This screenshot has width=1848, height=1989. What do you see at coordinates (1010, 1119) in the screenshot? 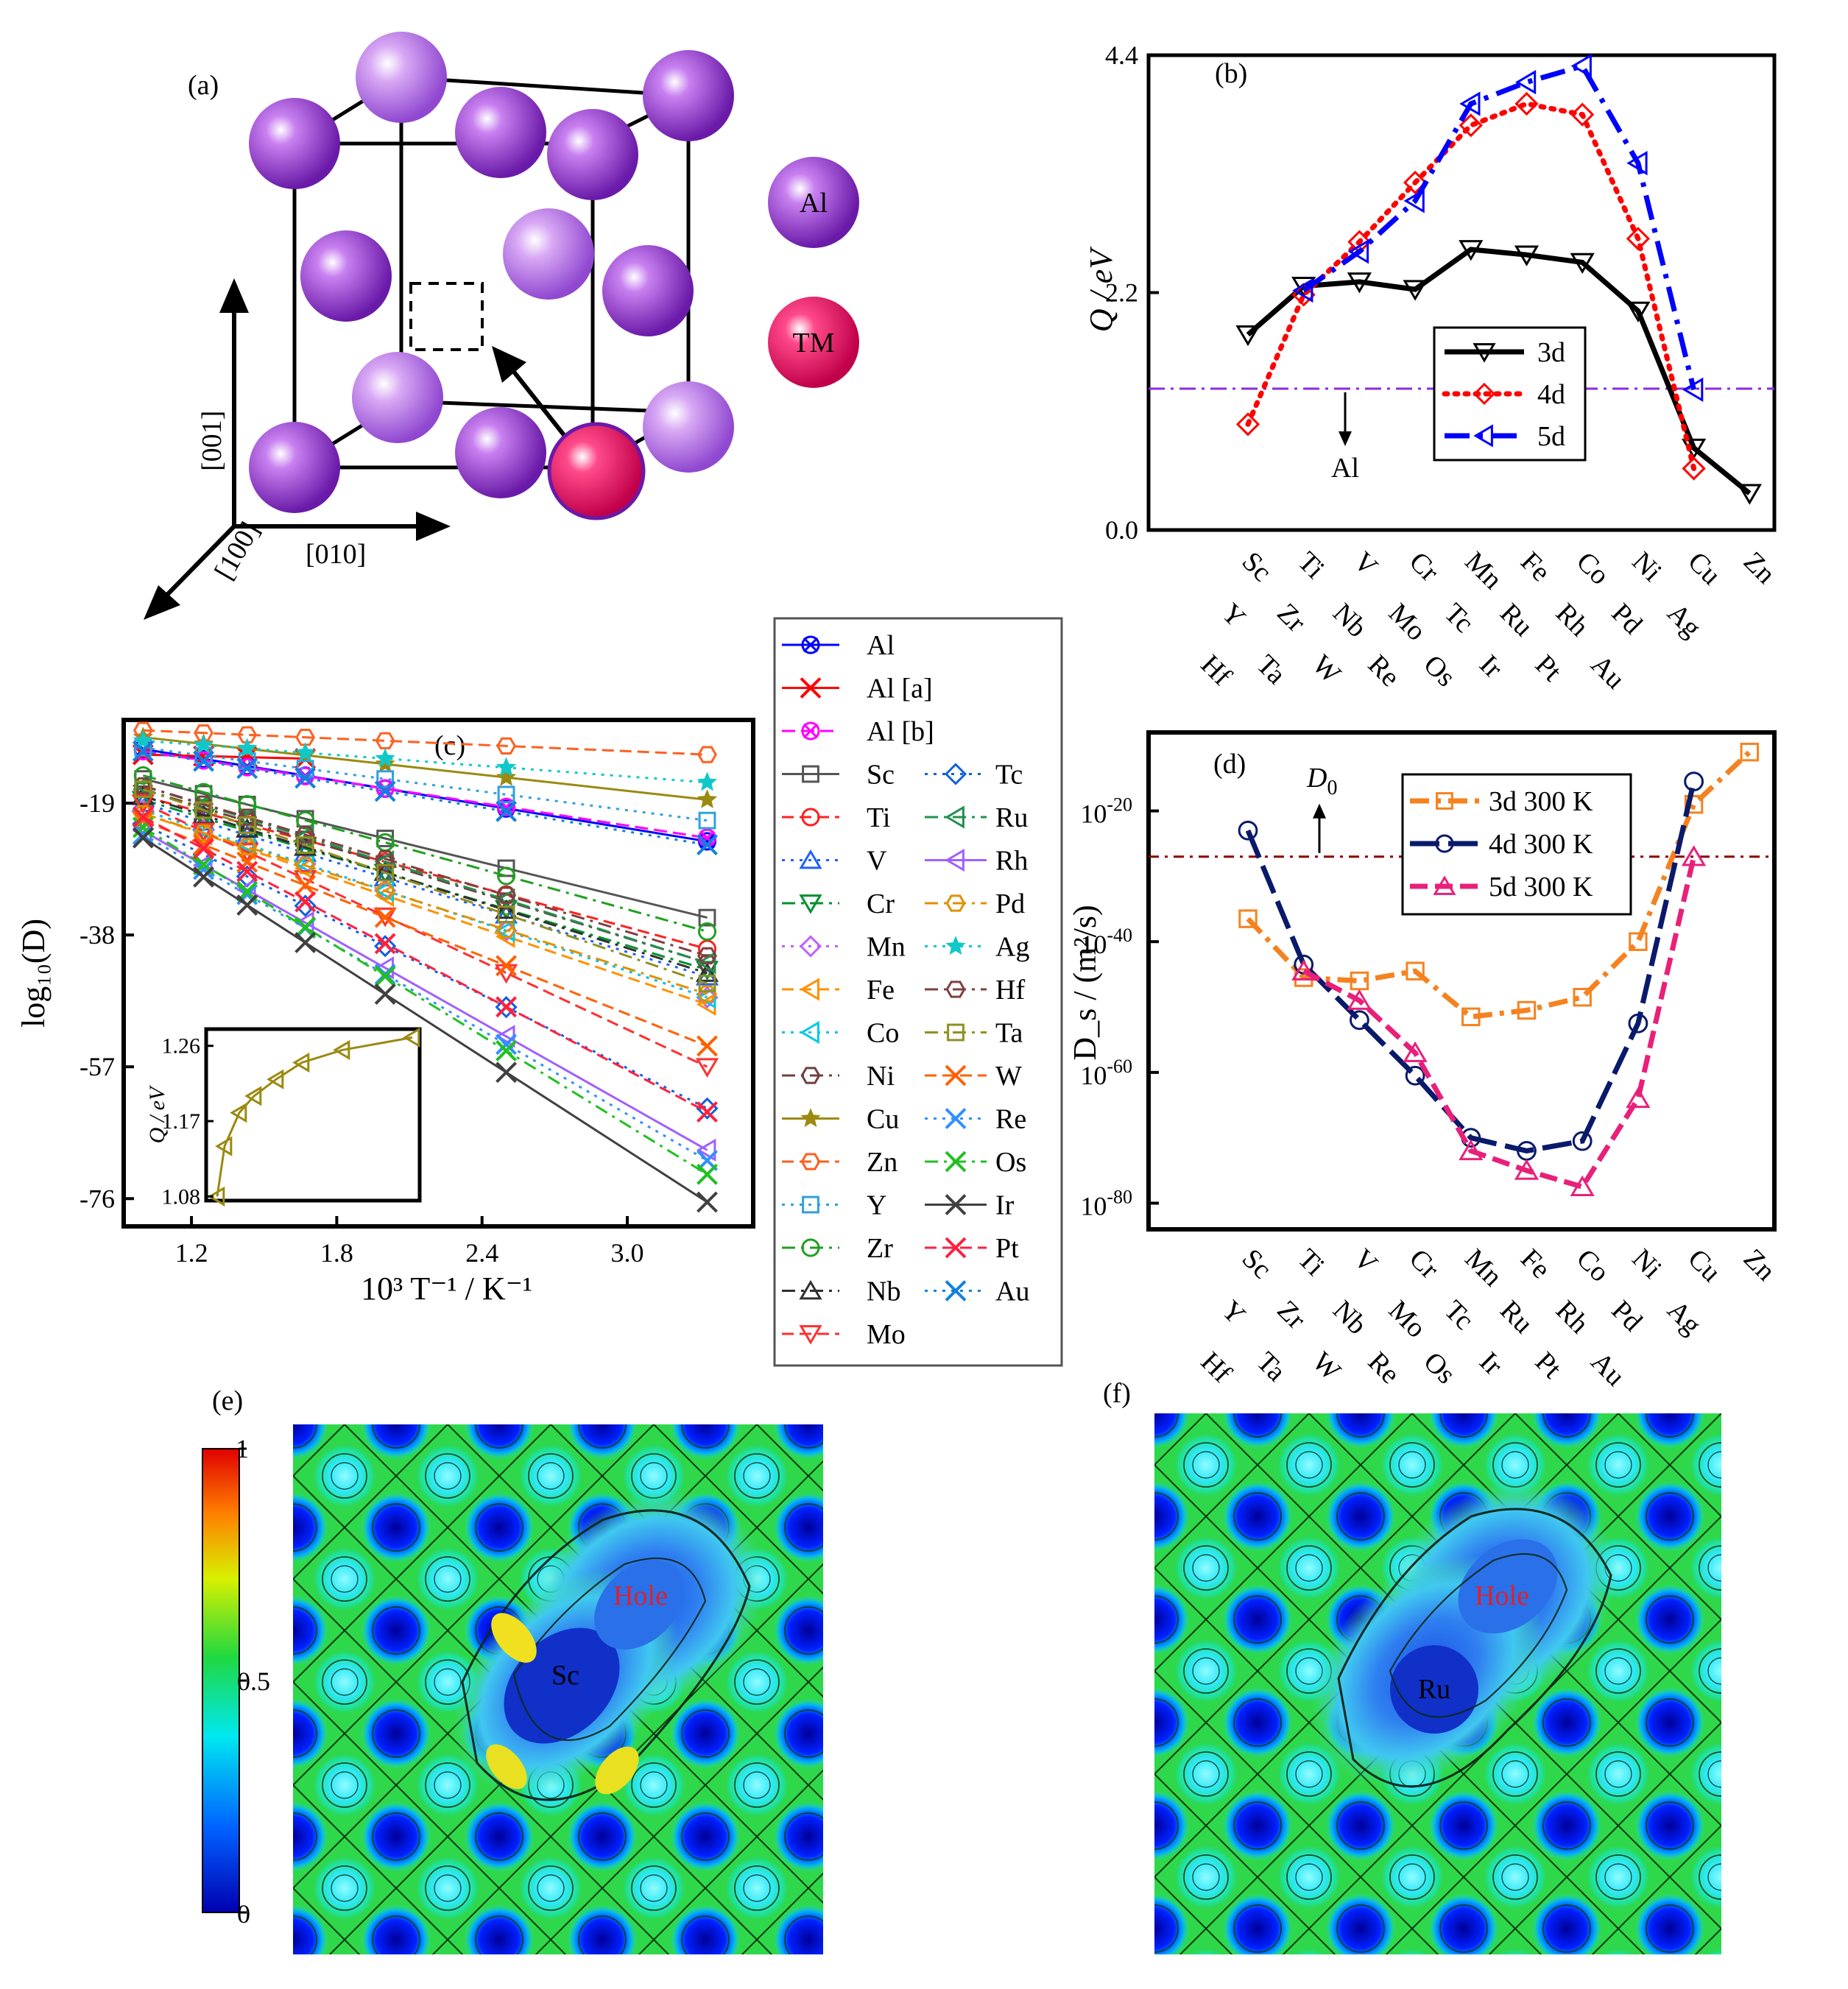
I see `legend-label: Re` at bounding box center [1010, 1119].